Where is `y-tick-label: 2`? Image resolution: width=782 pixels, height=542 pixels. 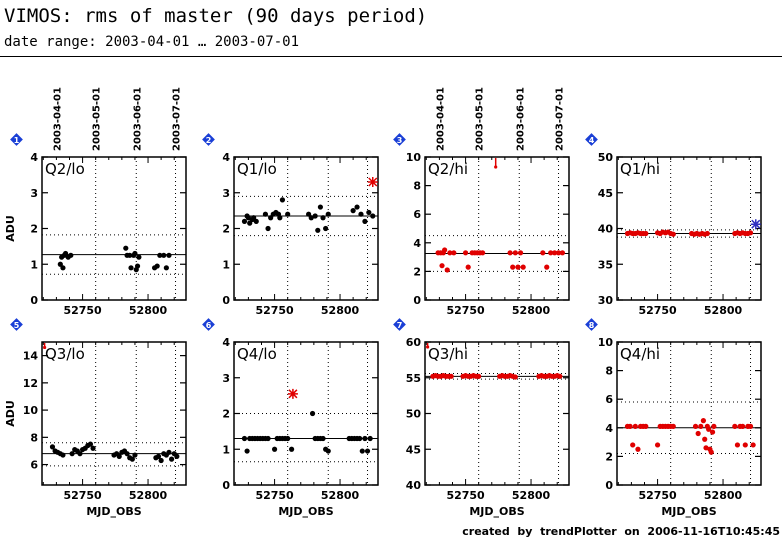
y-tick-label: 2 is located at coordinates (226, 229).